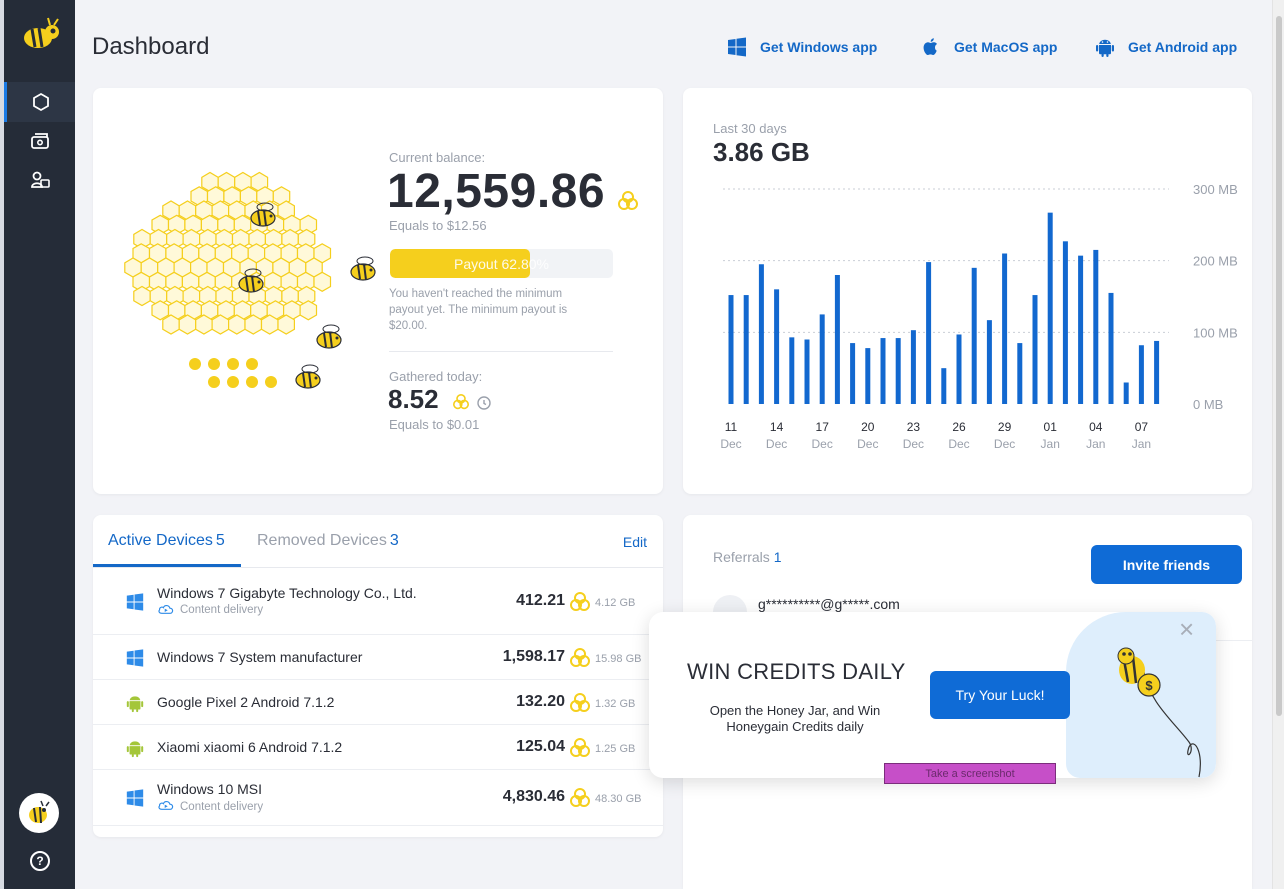 This screenshot has width=1284, height=889. I want to click on y-tick-label: 200 MB, so click(1215, 261).